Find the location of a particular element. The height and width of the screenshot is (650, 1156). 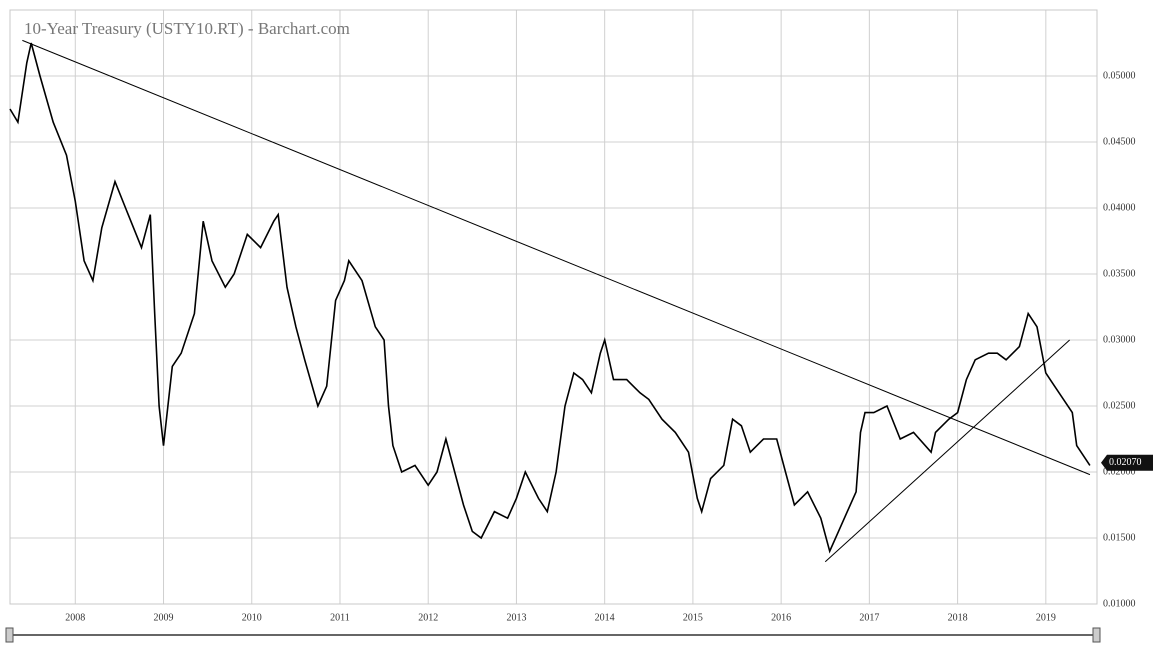

x-tick-label: 2015 is located at coordinates (693, 617).